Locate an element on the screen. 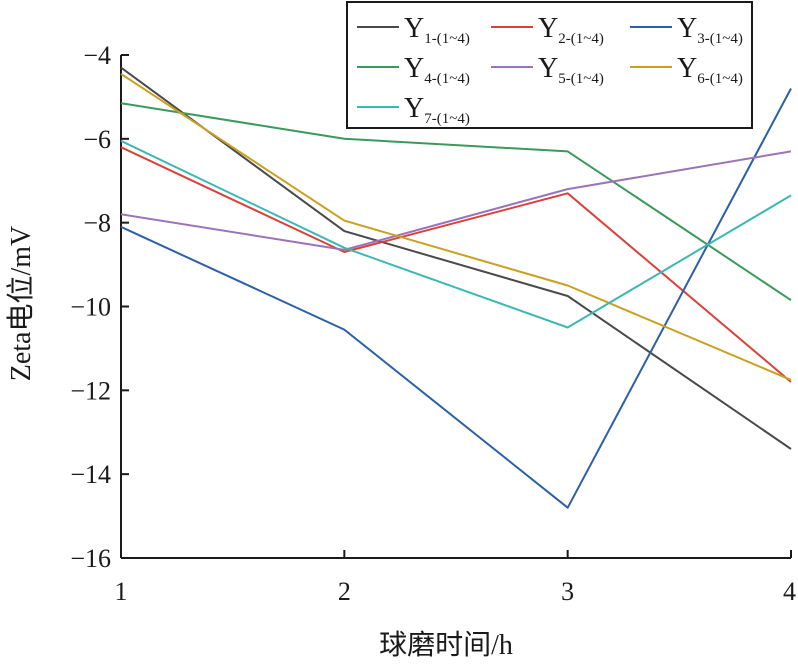  y-tick-label: −6 is located at coordinates (97, 139).